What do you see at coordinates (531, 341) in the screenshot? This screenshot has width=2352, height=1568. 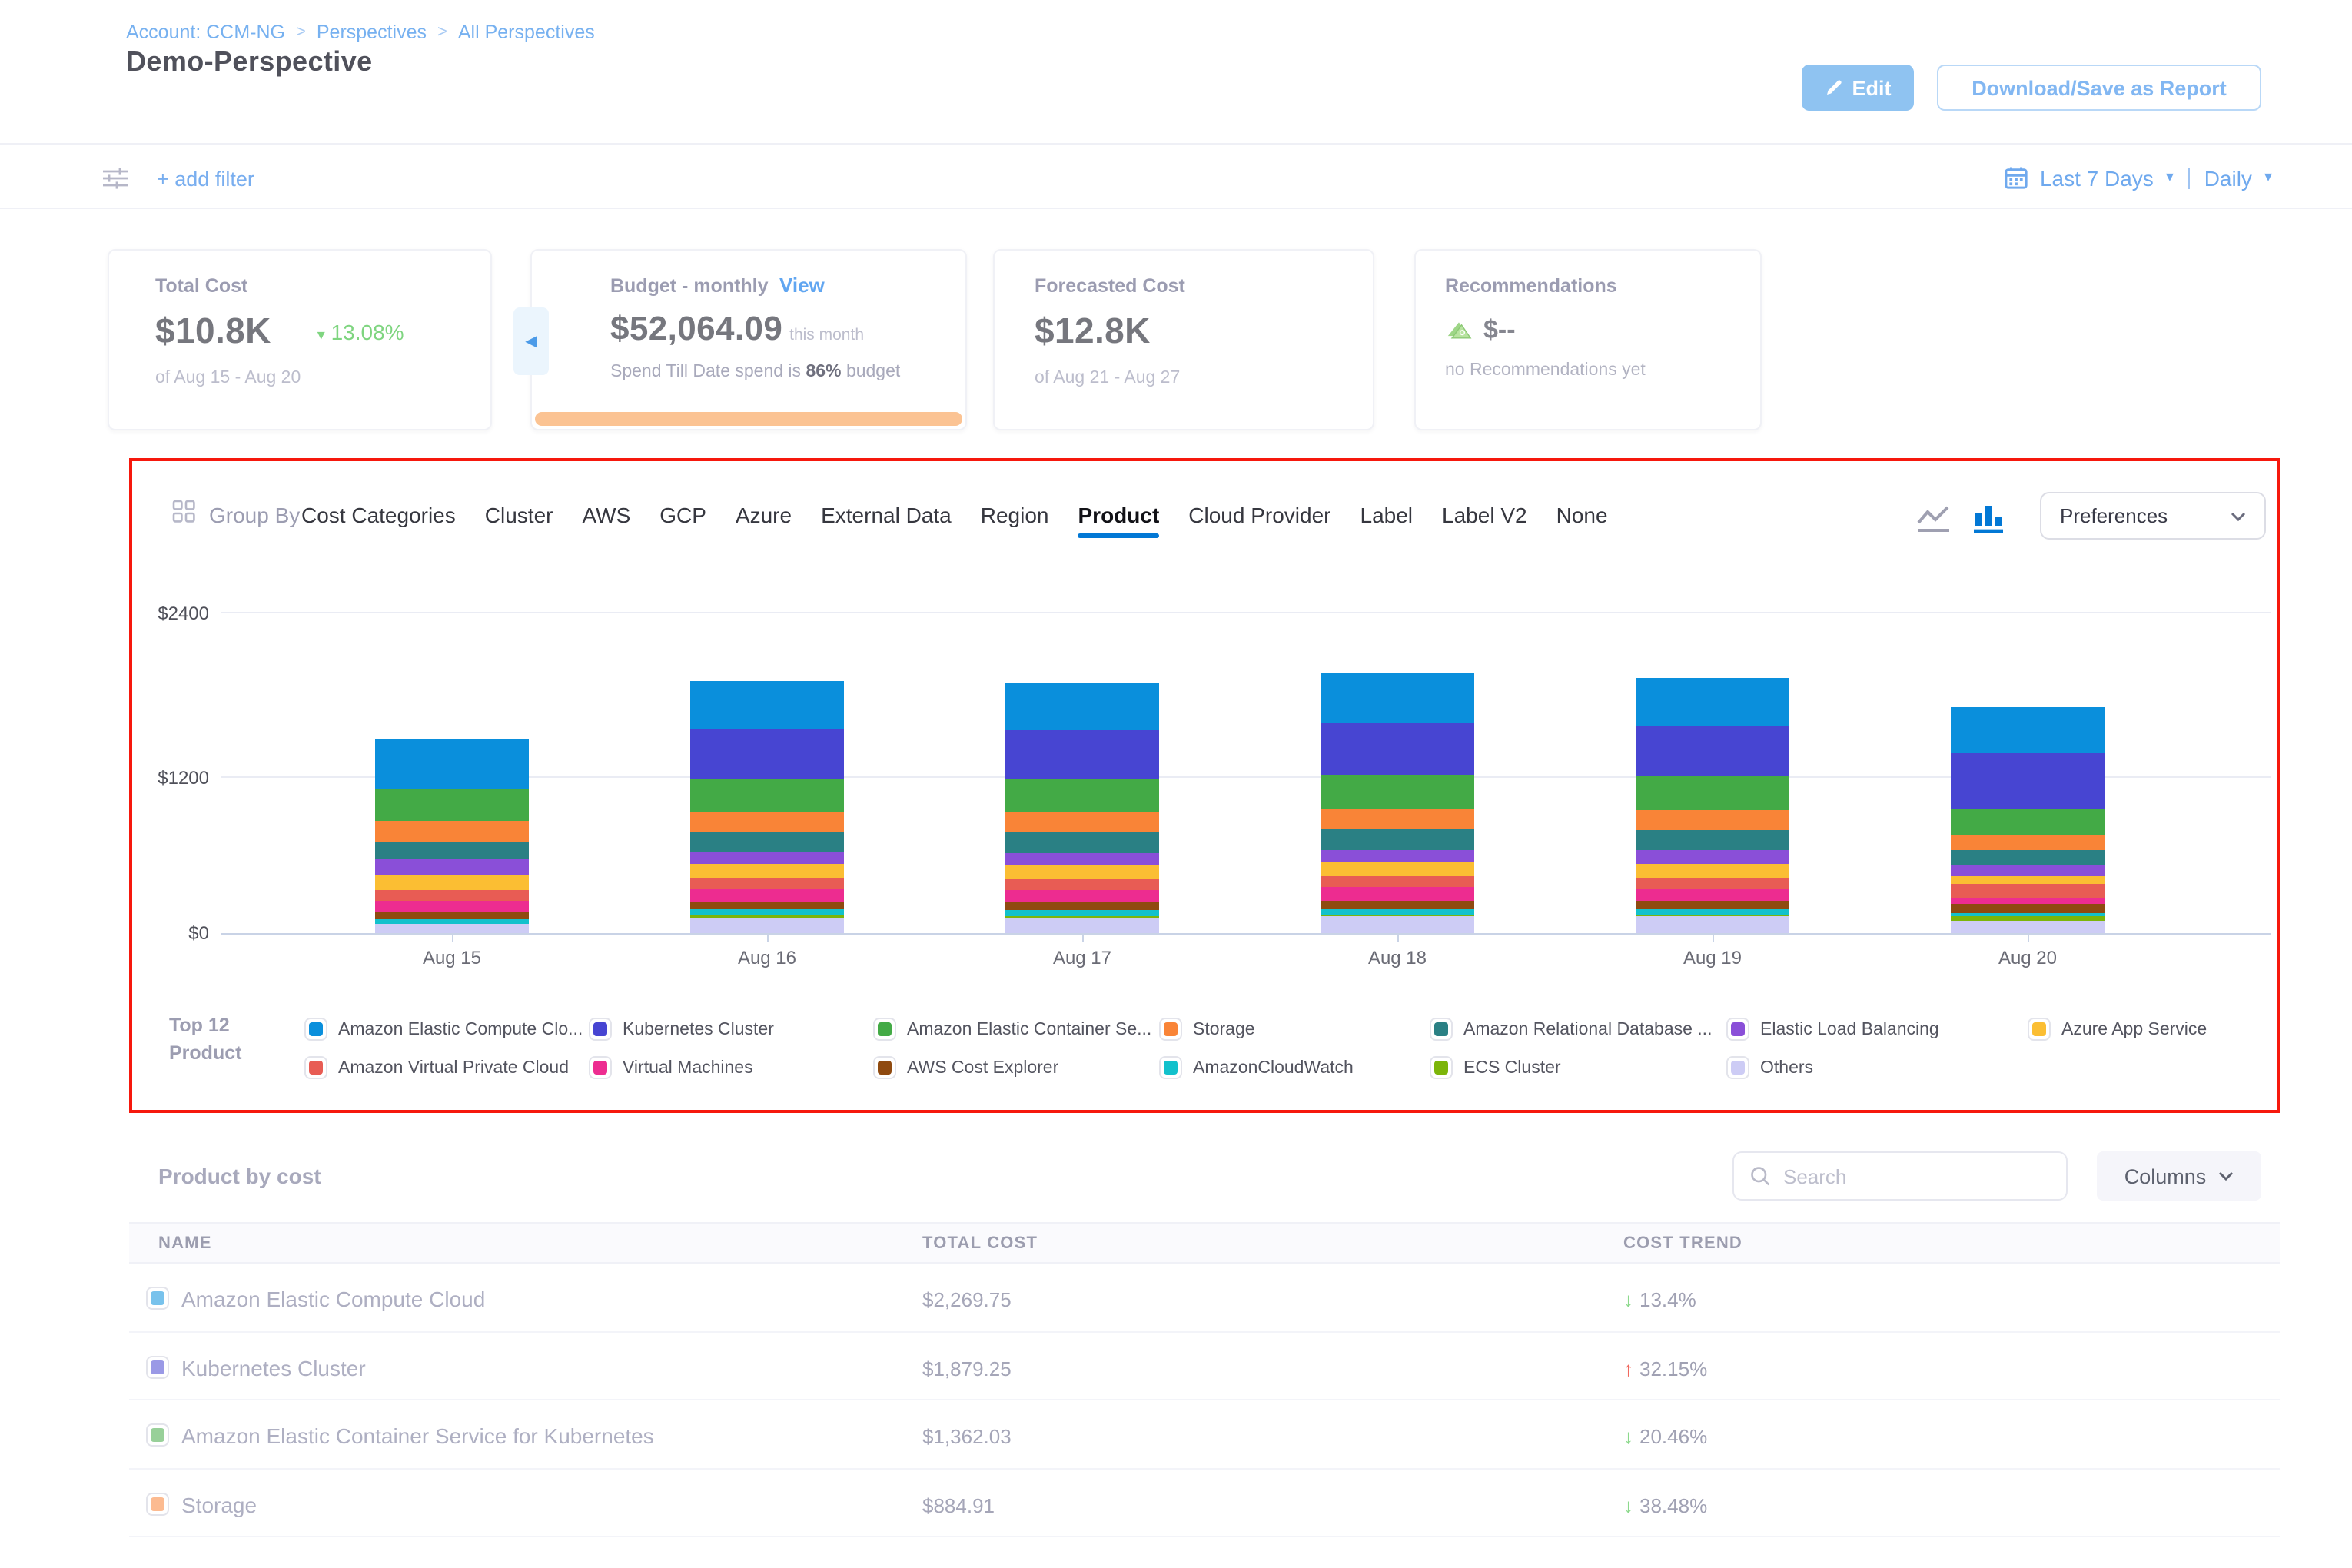 I see `budget-prev-button: ◀` at bounding box center [531, 341].